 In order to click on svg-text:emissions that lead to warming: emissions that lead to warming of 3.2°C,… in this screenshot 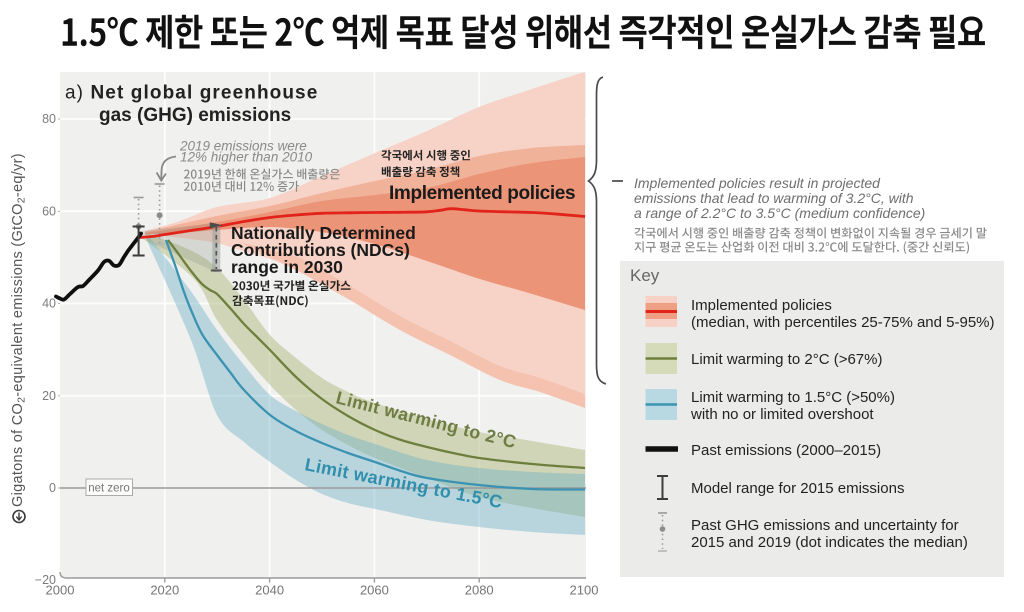, I will do `click(774, 198)`.